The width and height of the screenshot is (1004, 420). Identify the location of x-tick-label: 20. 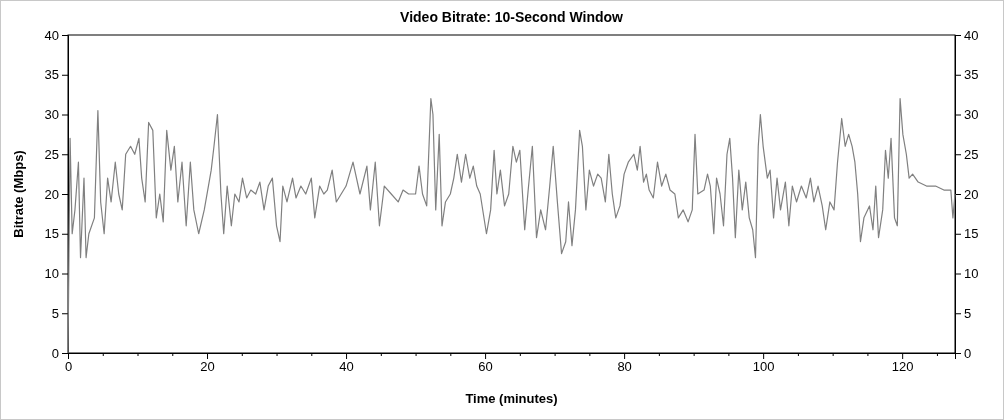
(207, 367).